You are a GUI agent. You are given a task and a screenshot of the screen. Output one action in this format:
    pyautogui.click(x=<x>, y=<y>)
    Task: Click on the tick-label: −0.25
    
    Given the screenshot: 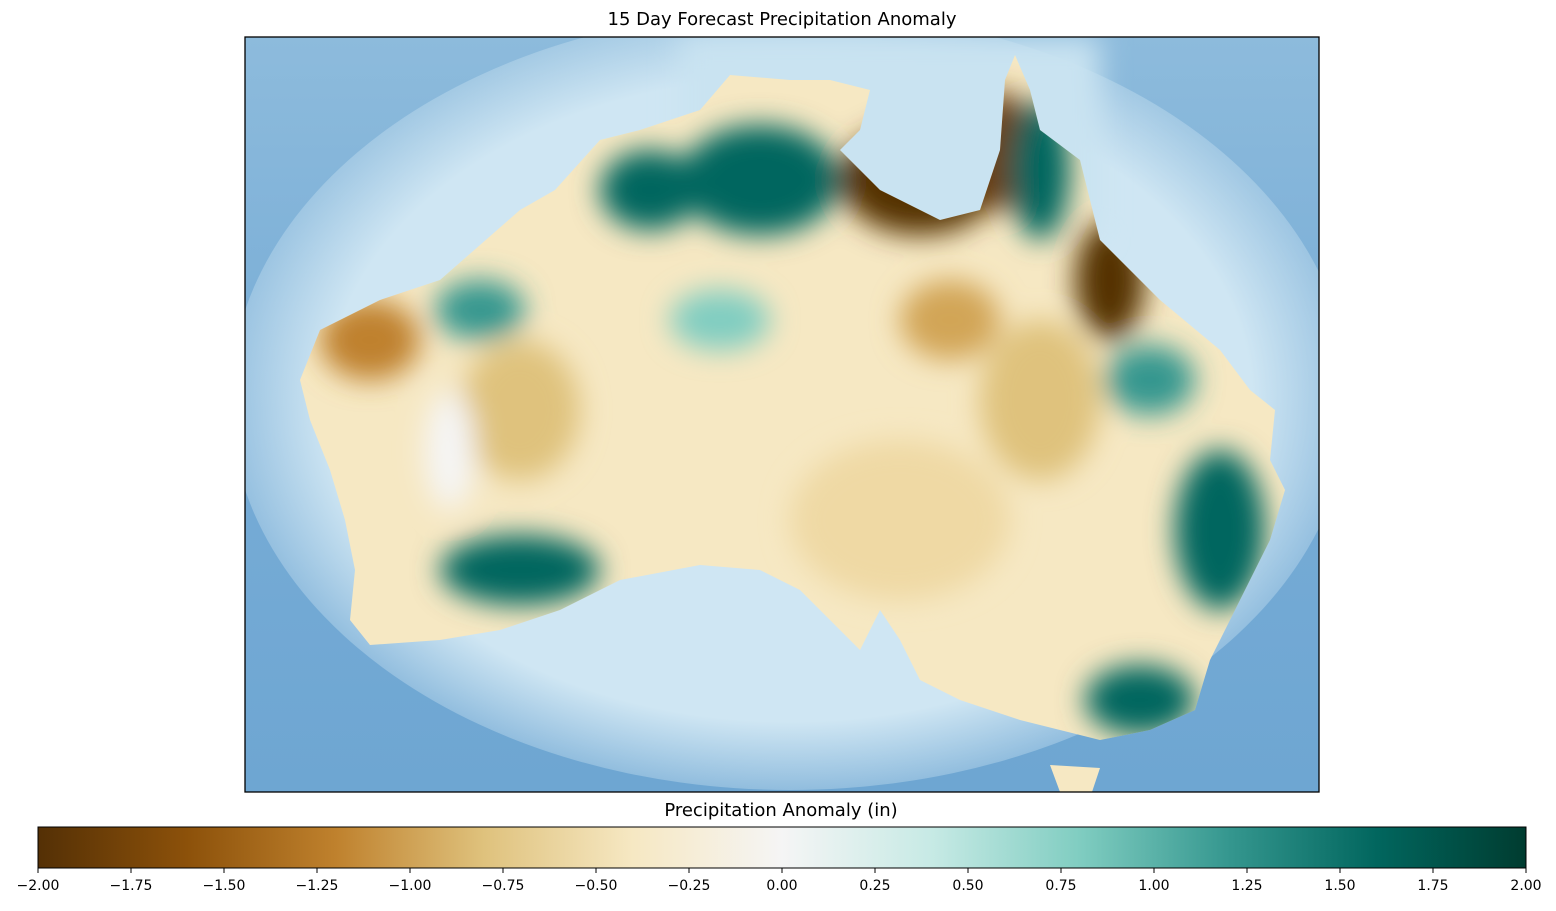 What is the action you would take?
    pyautogui.click(x=689, y=886)
    